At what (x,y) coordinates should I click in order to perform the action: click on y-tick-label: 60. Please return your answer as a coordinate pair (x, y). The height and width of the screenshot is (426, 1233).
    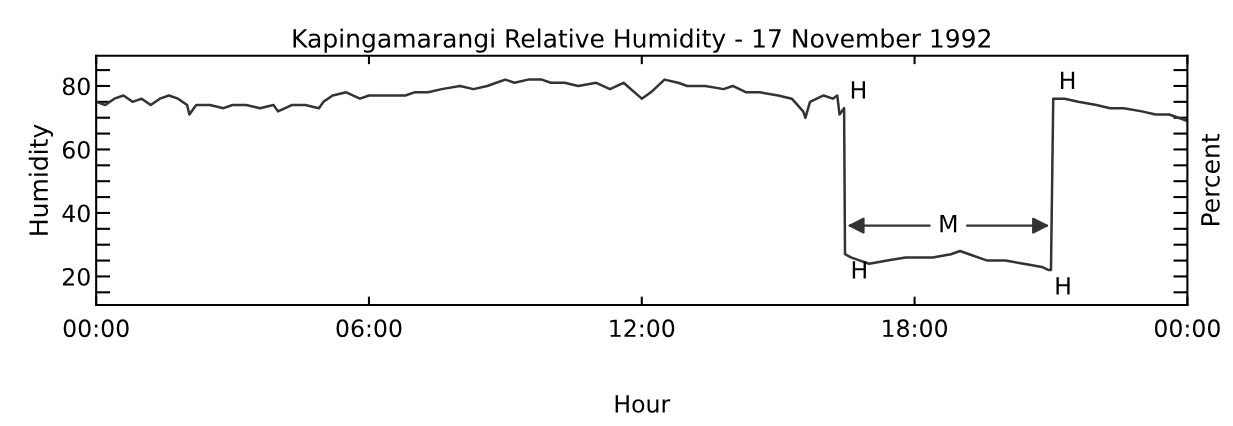
    Looking at the image, I should click on (76, 149).